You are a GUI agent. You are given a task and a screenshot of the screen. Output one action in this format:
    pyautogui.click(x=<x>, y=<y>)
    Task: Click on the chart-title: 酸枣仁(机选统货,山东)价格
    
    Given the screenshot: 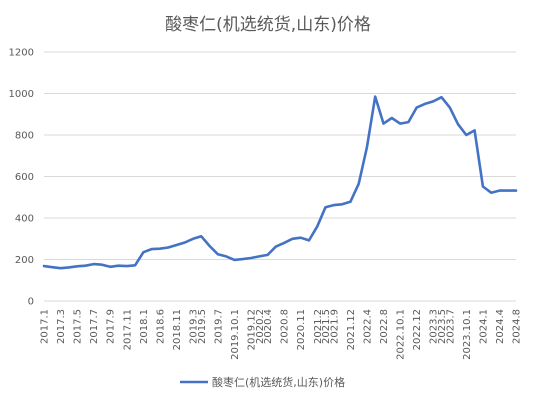 What is the action you would take?
    pyautogui.click(x=268, y=25)
    